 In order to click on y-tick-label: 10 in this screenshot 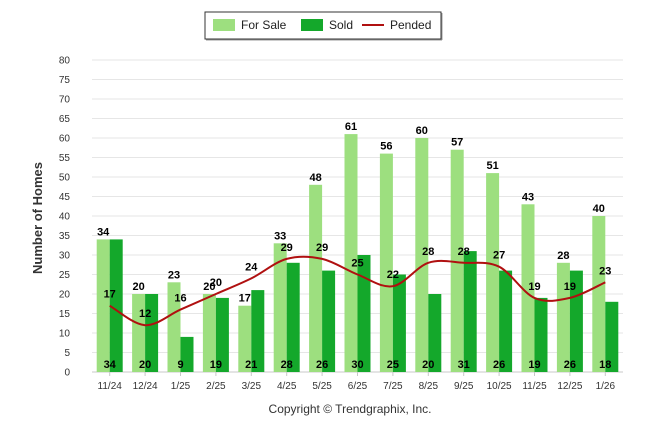, I will do `click(65, 334)`.